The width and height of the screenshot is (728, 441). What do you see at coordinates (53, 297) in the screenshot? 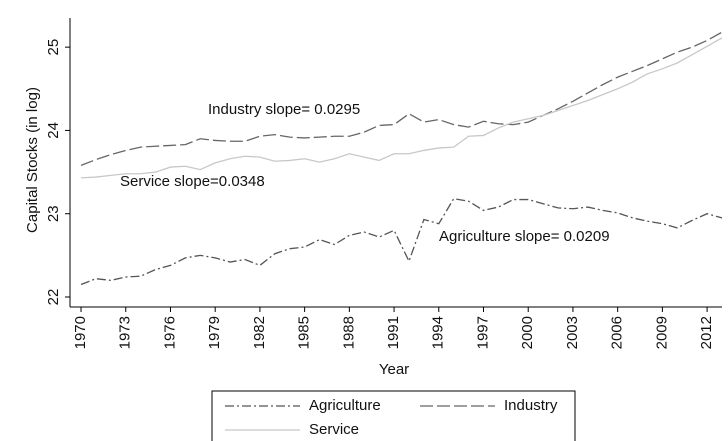
I see `y-tick-label: 22` at bounding box center [53, 297].